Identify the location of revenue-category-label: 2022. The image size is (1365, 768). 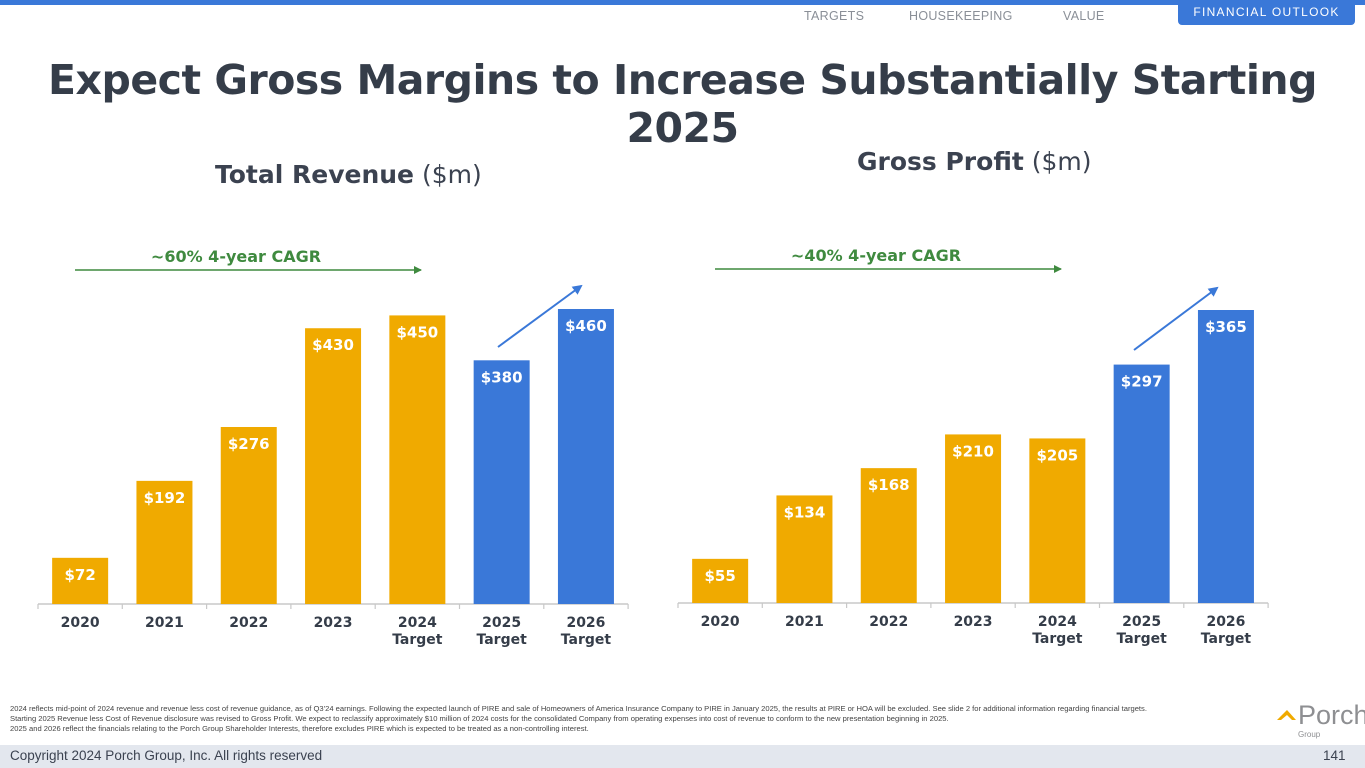
(248, 623).